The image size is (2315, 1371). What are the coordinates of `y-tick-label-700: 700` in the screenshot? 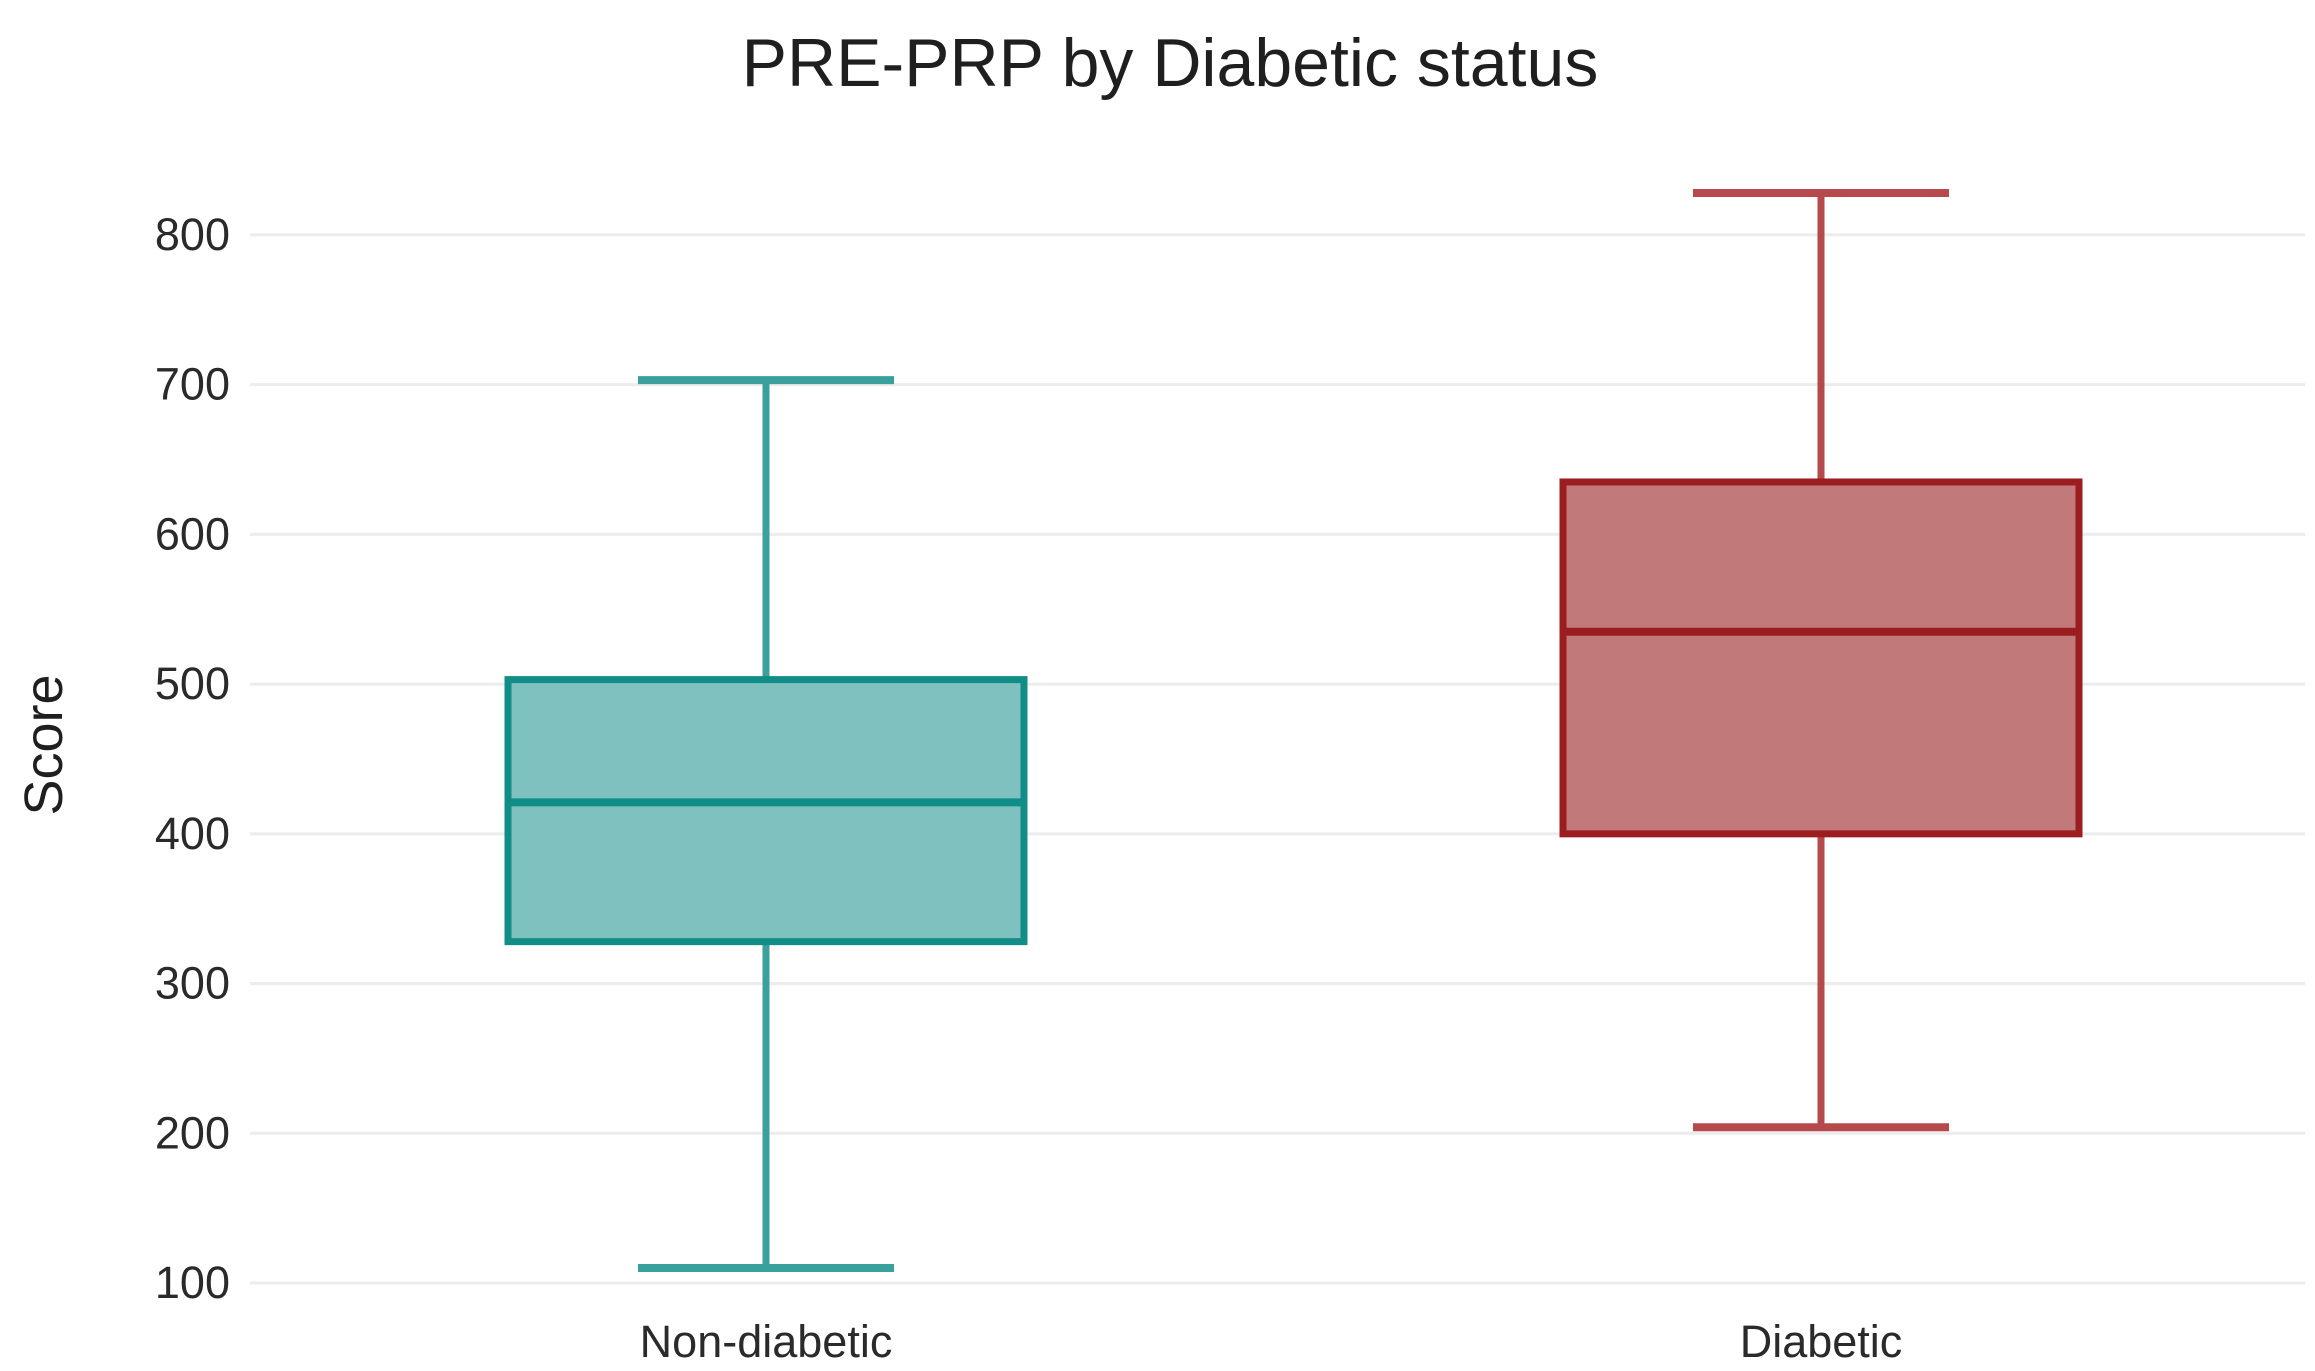 It's located at (192, 384).